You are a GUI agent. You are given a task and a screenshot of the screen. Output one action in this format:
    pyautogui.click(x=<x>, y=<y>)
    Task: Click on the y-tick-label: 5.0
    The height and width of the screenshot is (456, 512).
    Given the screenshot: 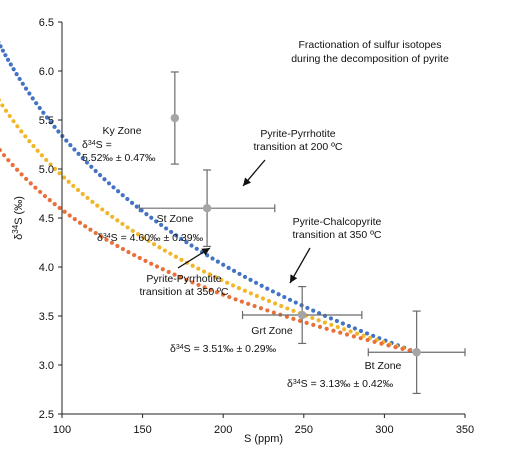 What is the action you would take?
    pyautogui.click(x=46, y=170)
    